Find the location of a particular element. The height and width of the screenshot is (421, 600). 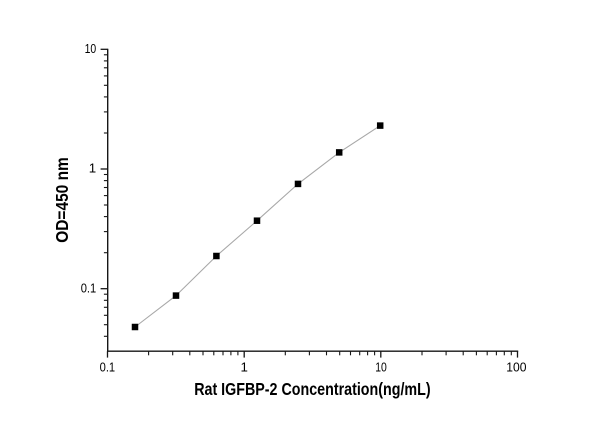

svg-text:Rat IGFBP-2 Concentration(ng/m: Rat IGFBP-2 Concentration(ng/mL) is located at coordinates (312, 389).